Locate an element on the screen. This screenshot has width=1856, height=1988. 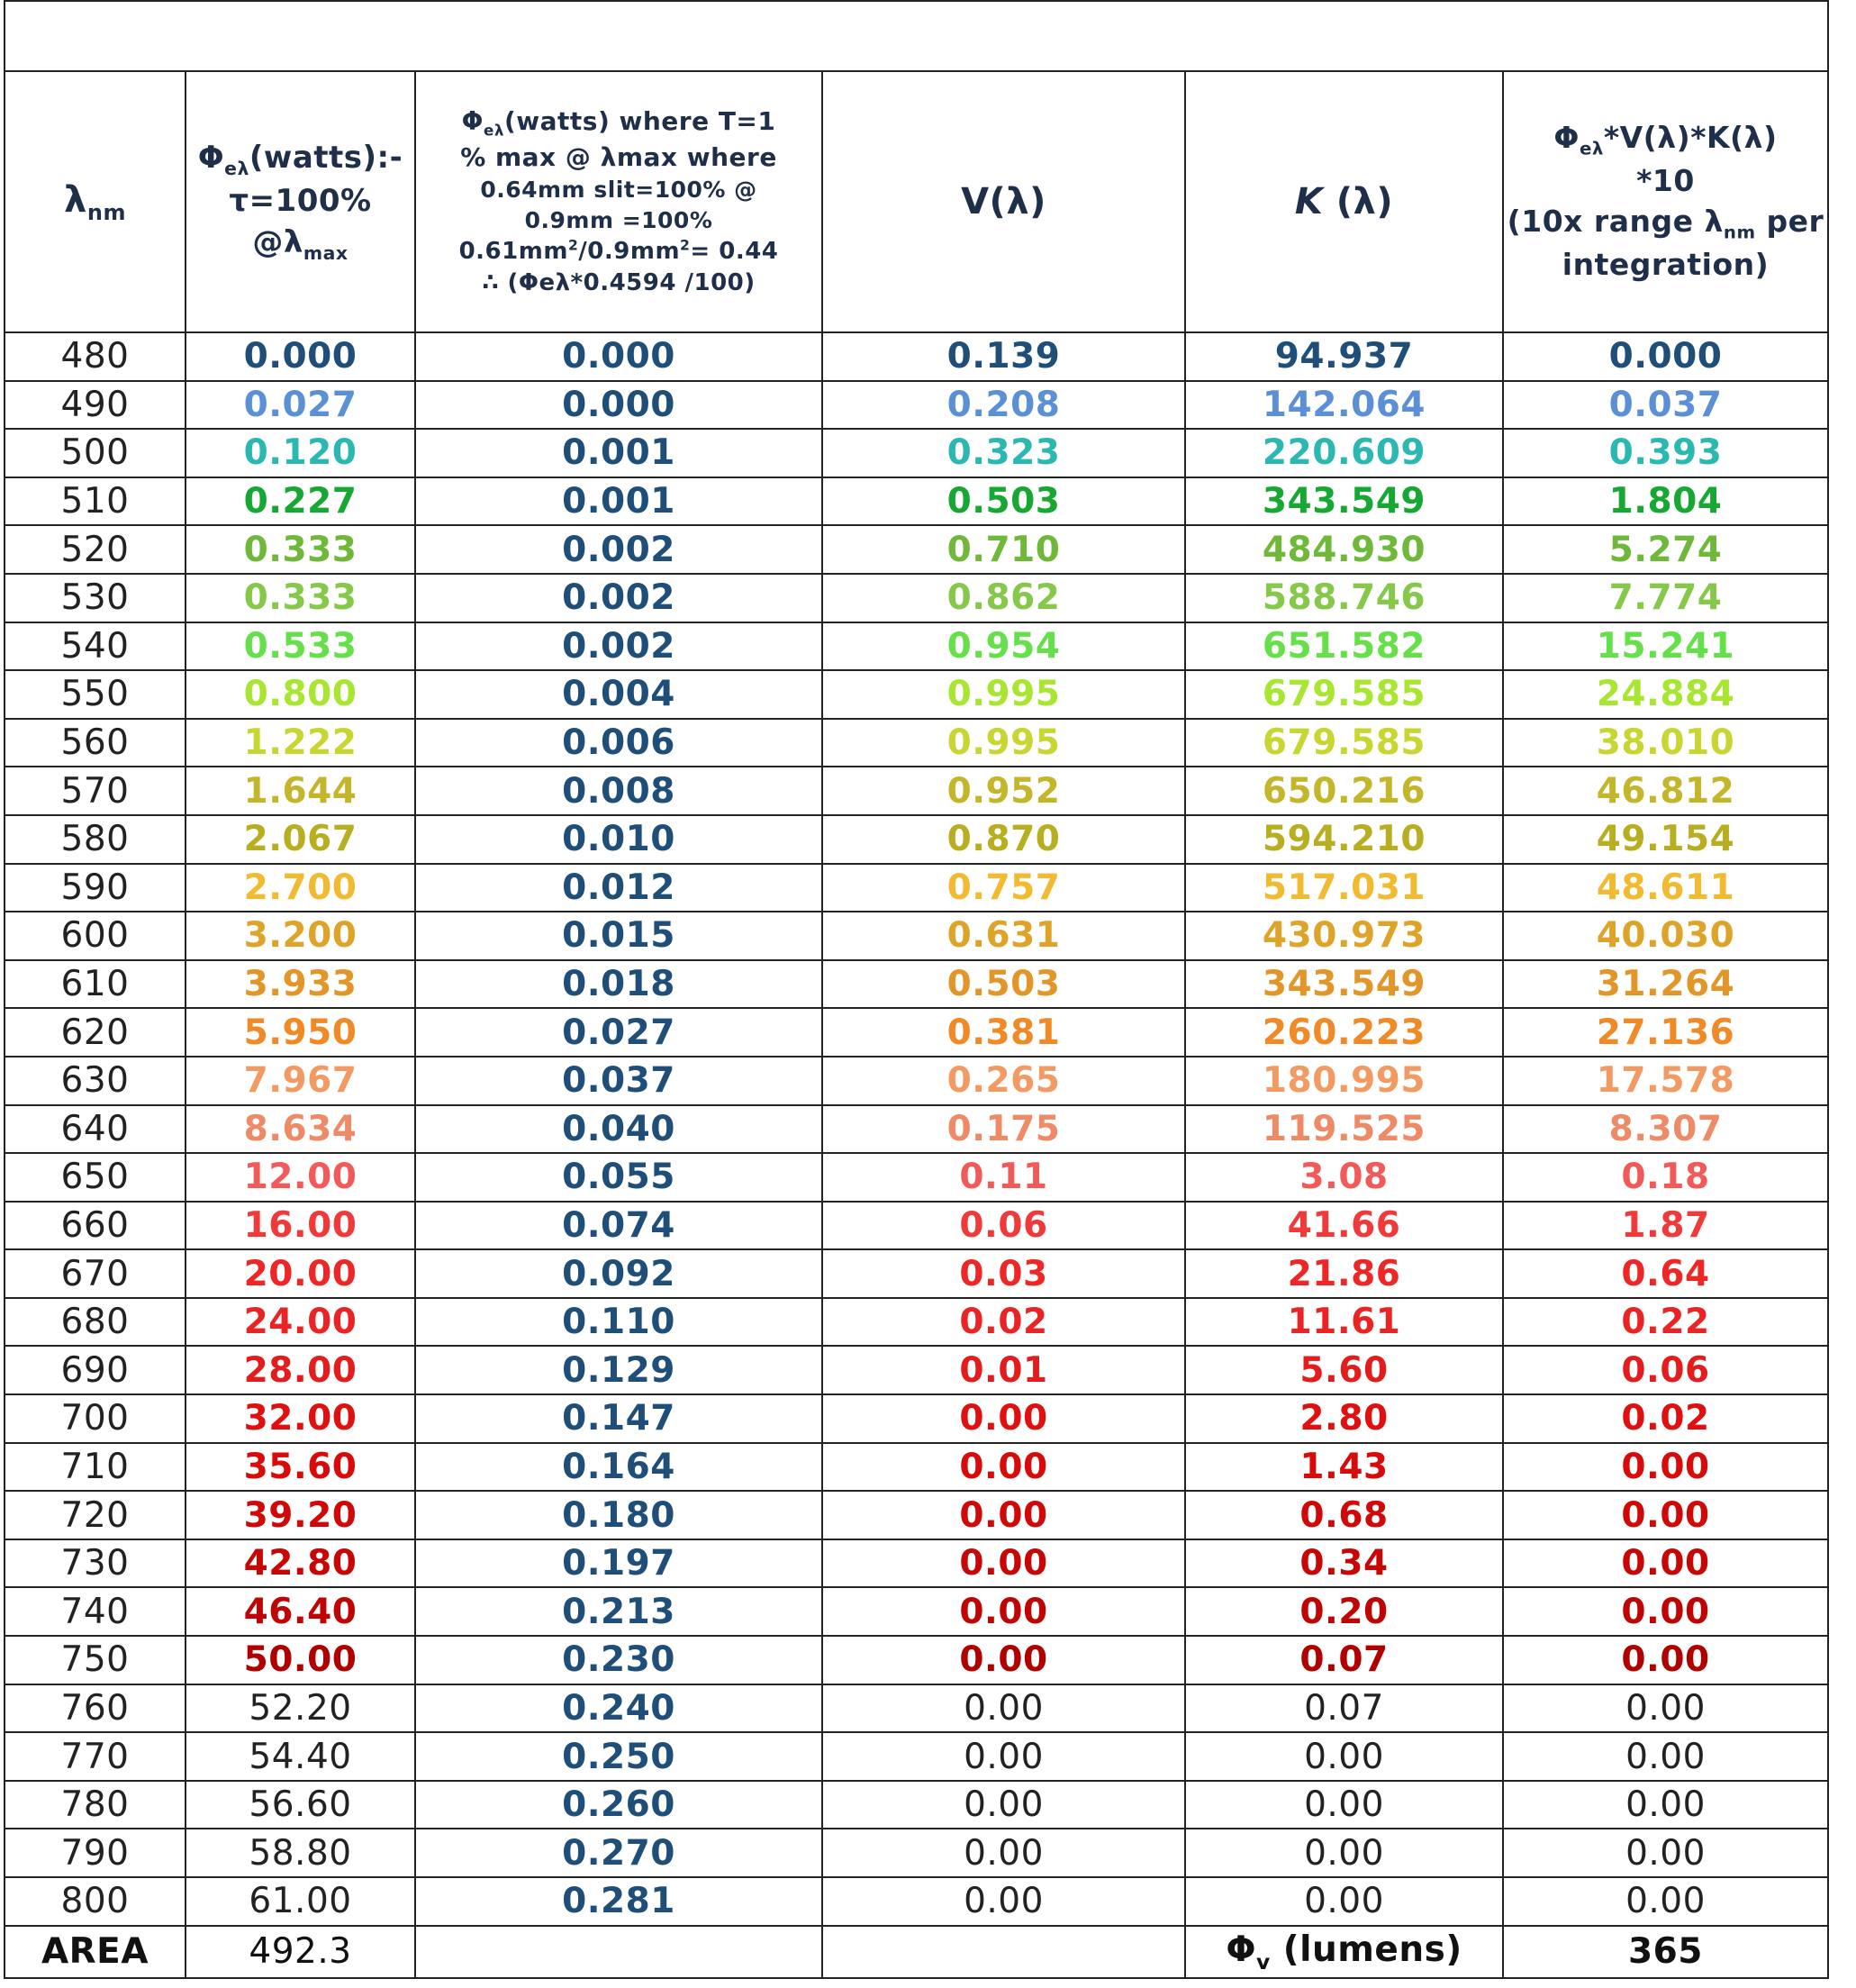
cell-lambda: 530 is located at coordinates (95, 598).